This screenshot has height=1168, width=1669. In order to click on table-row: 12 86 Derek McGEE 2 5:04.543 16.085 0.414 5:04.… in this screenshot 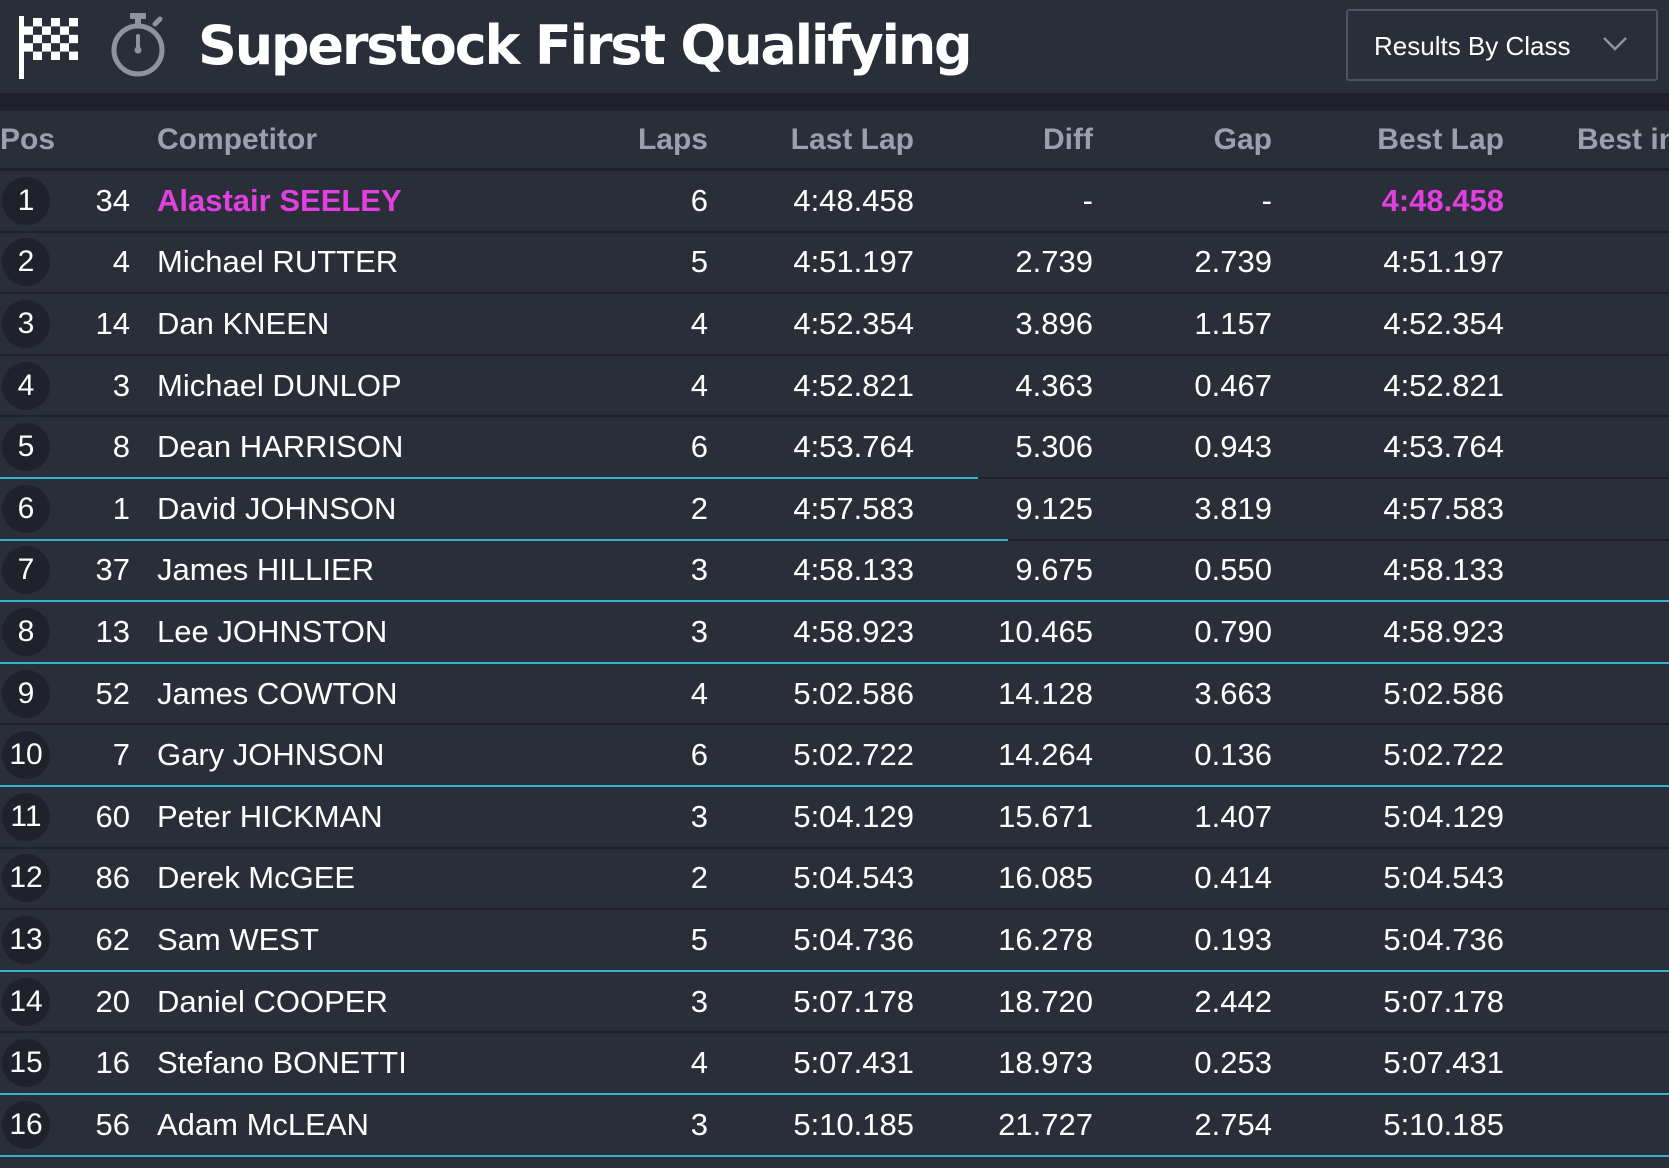, I will do `click(834, 880)`.